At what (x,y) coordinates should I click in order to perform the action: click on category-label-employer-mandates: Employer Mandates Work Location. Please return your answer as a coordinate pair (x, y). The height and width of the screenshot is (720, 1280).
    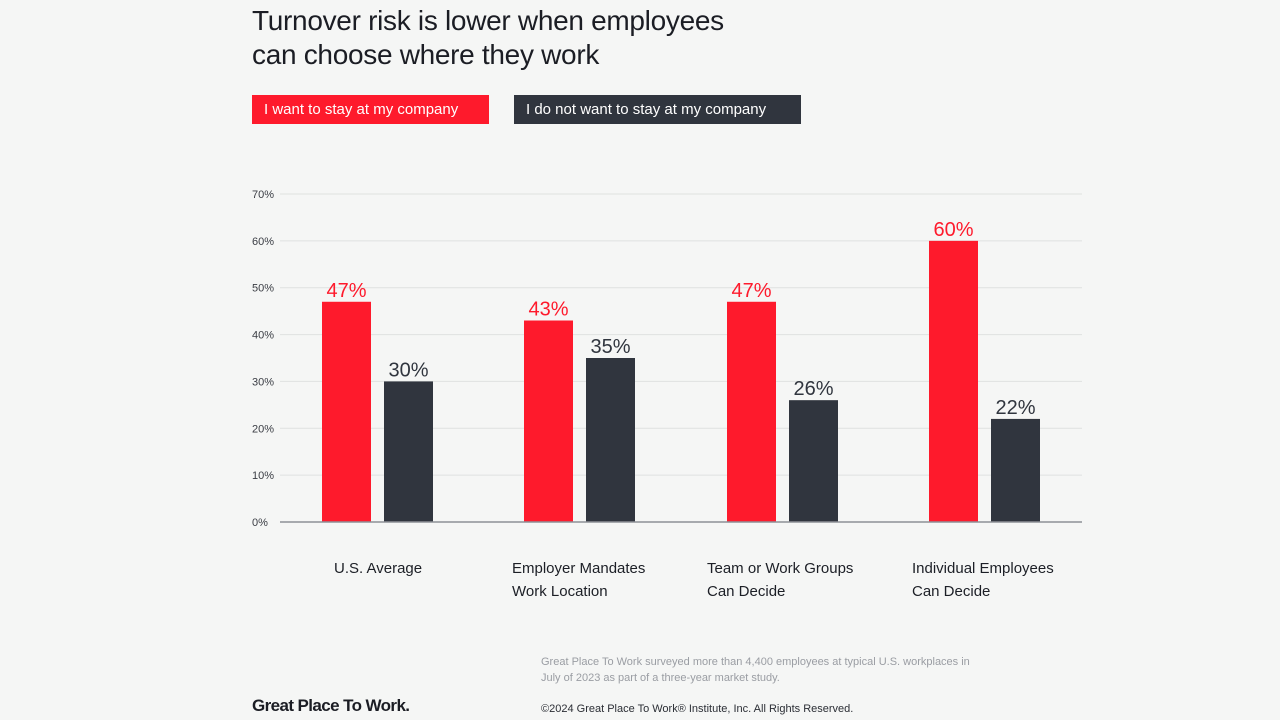
    Looking at the image, I should click on (578, 580).